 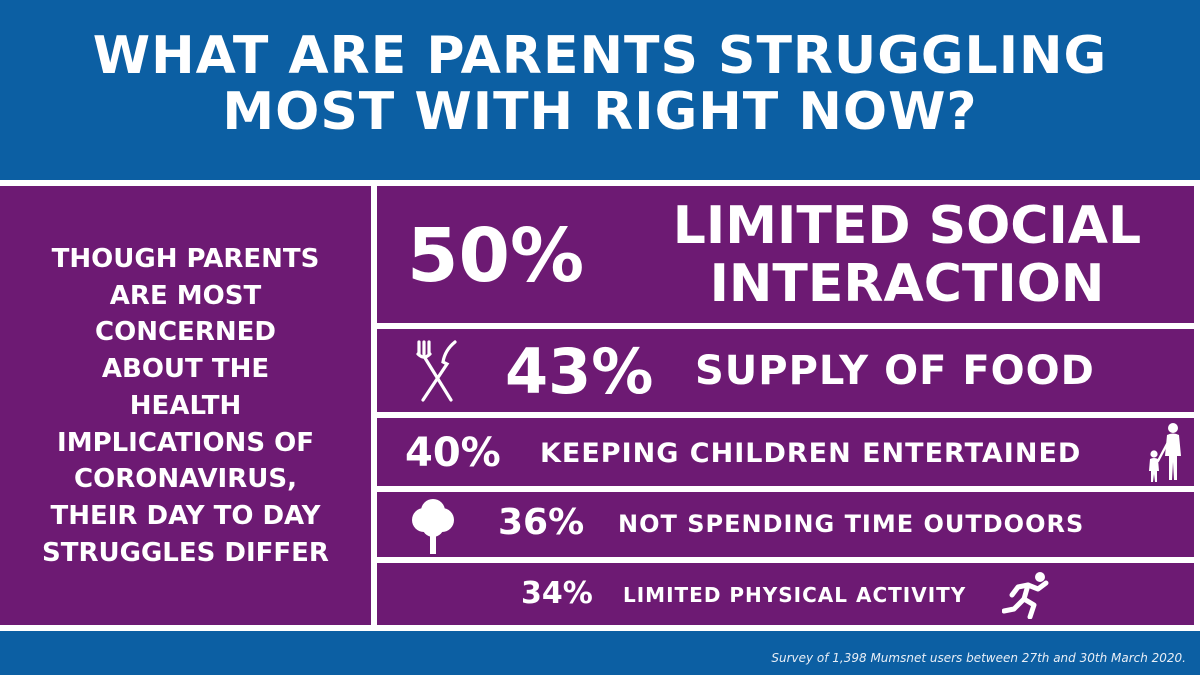 What do you see at coordinates (557, 593) in the screenshot?
I see `stat-percent: 34%` at bounding box center [557, 593].